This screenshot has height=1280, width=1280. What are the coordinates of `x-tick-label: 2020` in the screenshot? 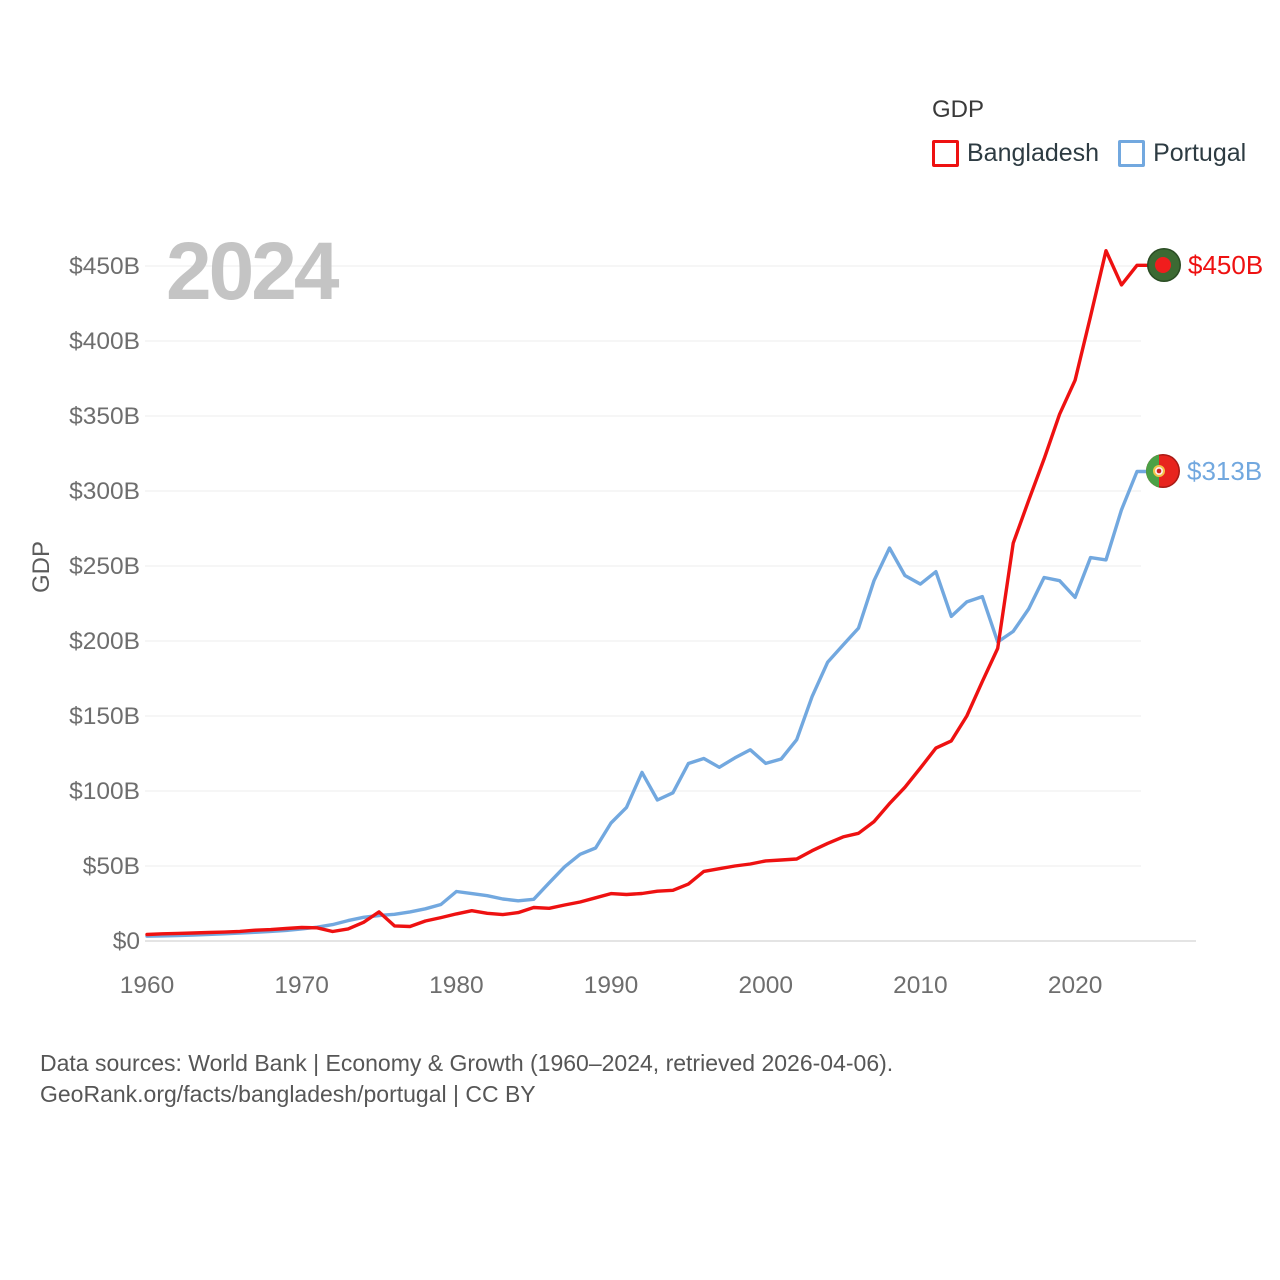 It's located at (1075, 985).